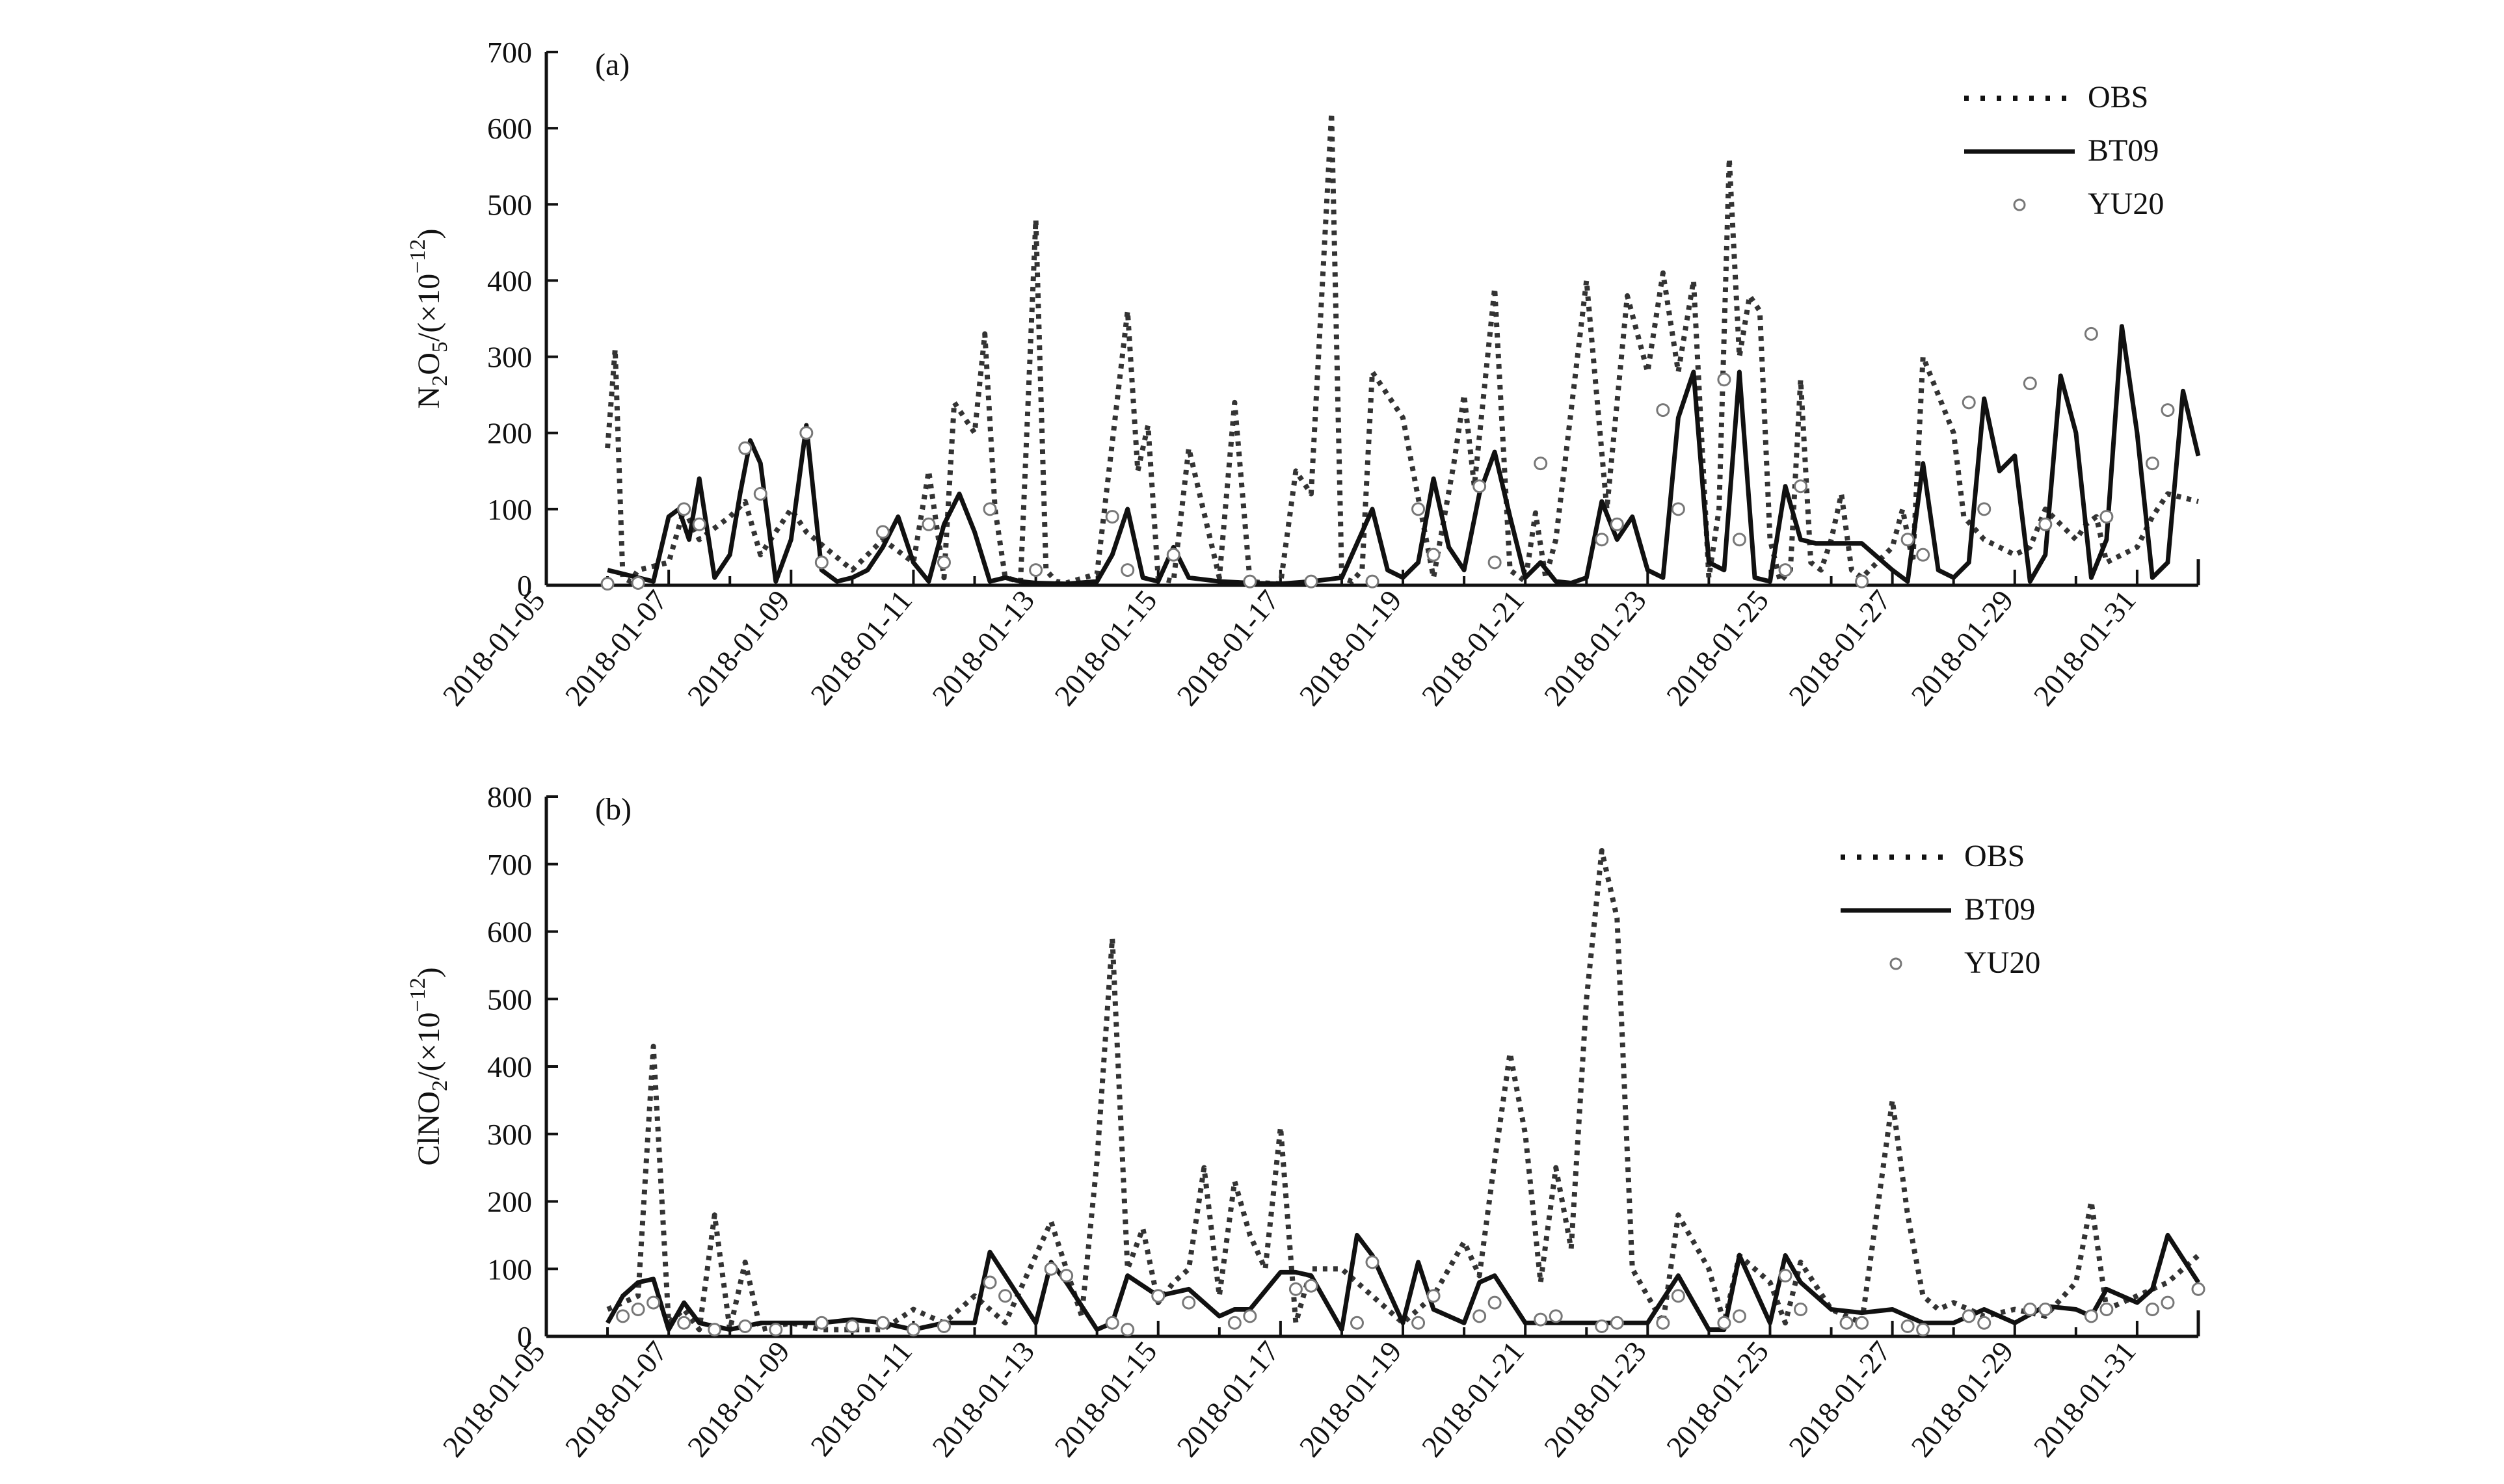 Image resolution: width=2504 pixels, height=1484 pixels. I want to click on x-tick-label: 2018-01-11, so click(861, 647).